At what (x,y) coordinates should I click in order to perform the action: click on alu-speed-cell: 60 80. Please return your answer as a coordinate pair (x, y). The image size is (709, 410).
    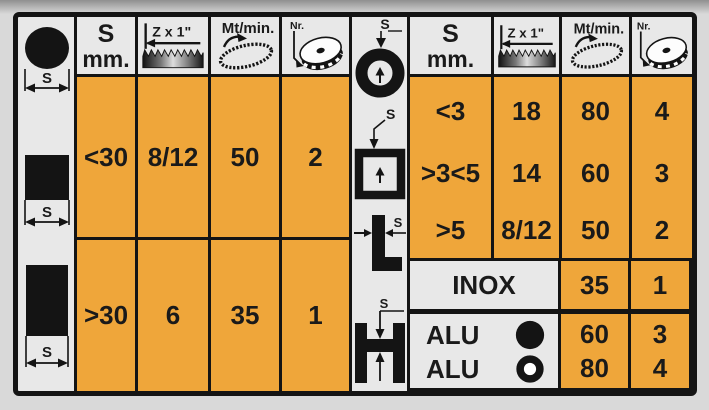
    Looking at the image, I should click on (593, 351).